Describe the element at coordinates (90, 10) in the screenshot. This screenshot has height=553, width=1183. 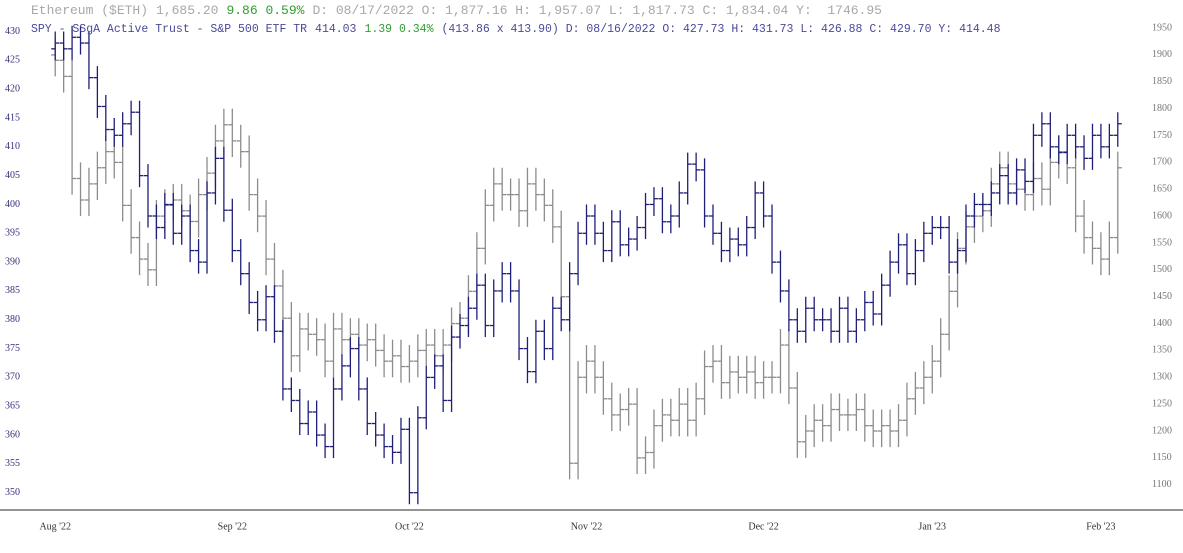
I see `series-name: Ethereum ($ETH)` at that location.